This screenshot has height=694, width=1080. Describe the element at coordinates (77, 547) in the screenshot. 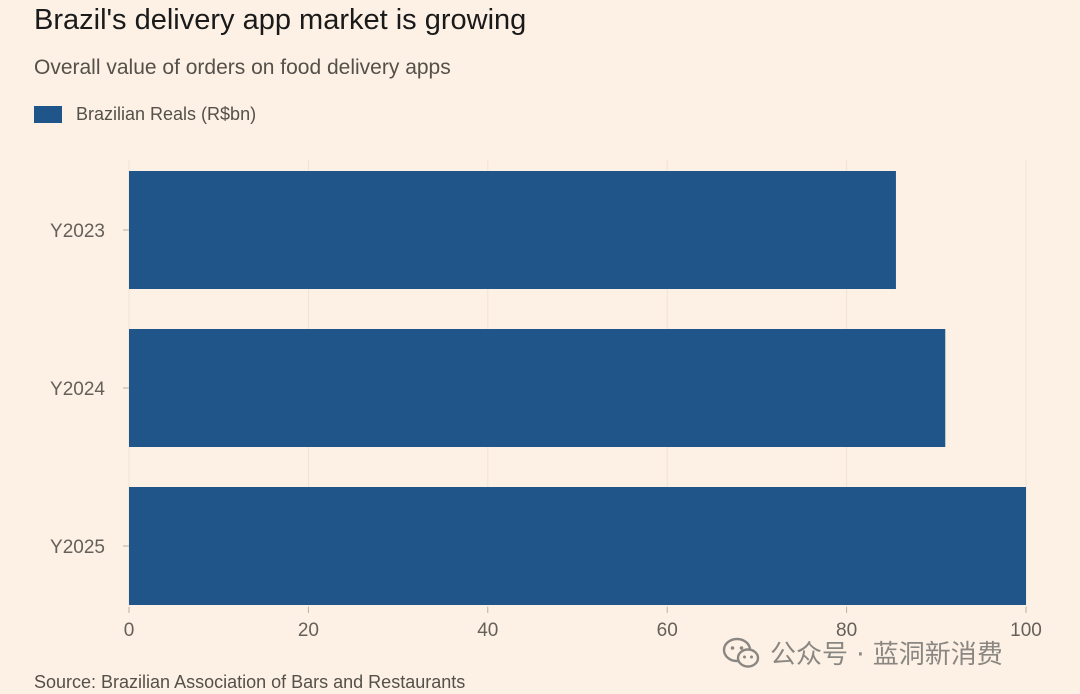

I see `category-label: Y2025` at that location.